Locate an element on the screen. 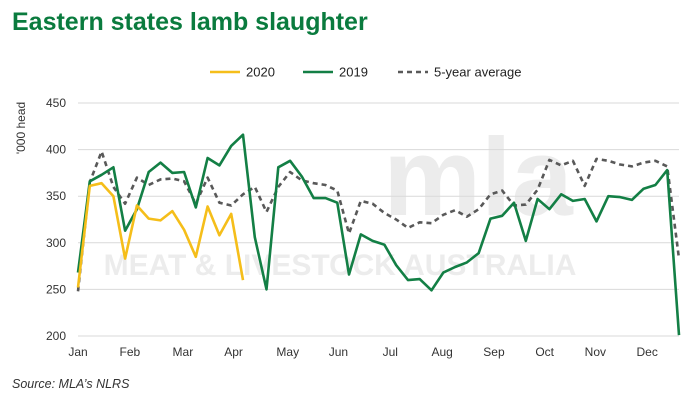 This screenshot has height=403, width=700. y-tick-label: 400 is located at coordinates (56, 150).